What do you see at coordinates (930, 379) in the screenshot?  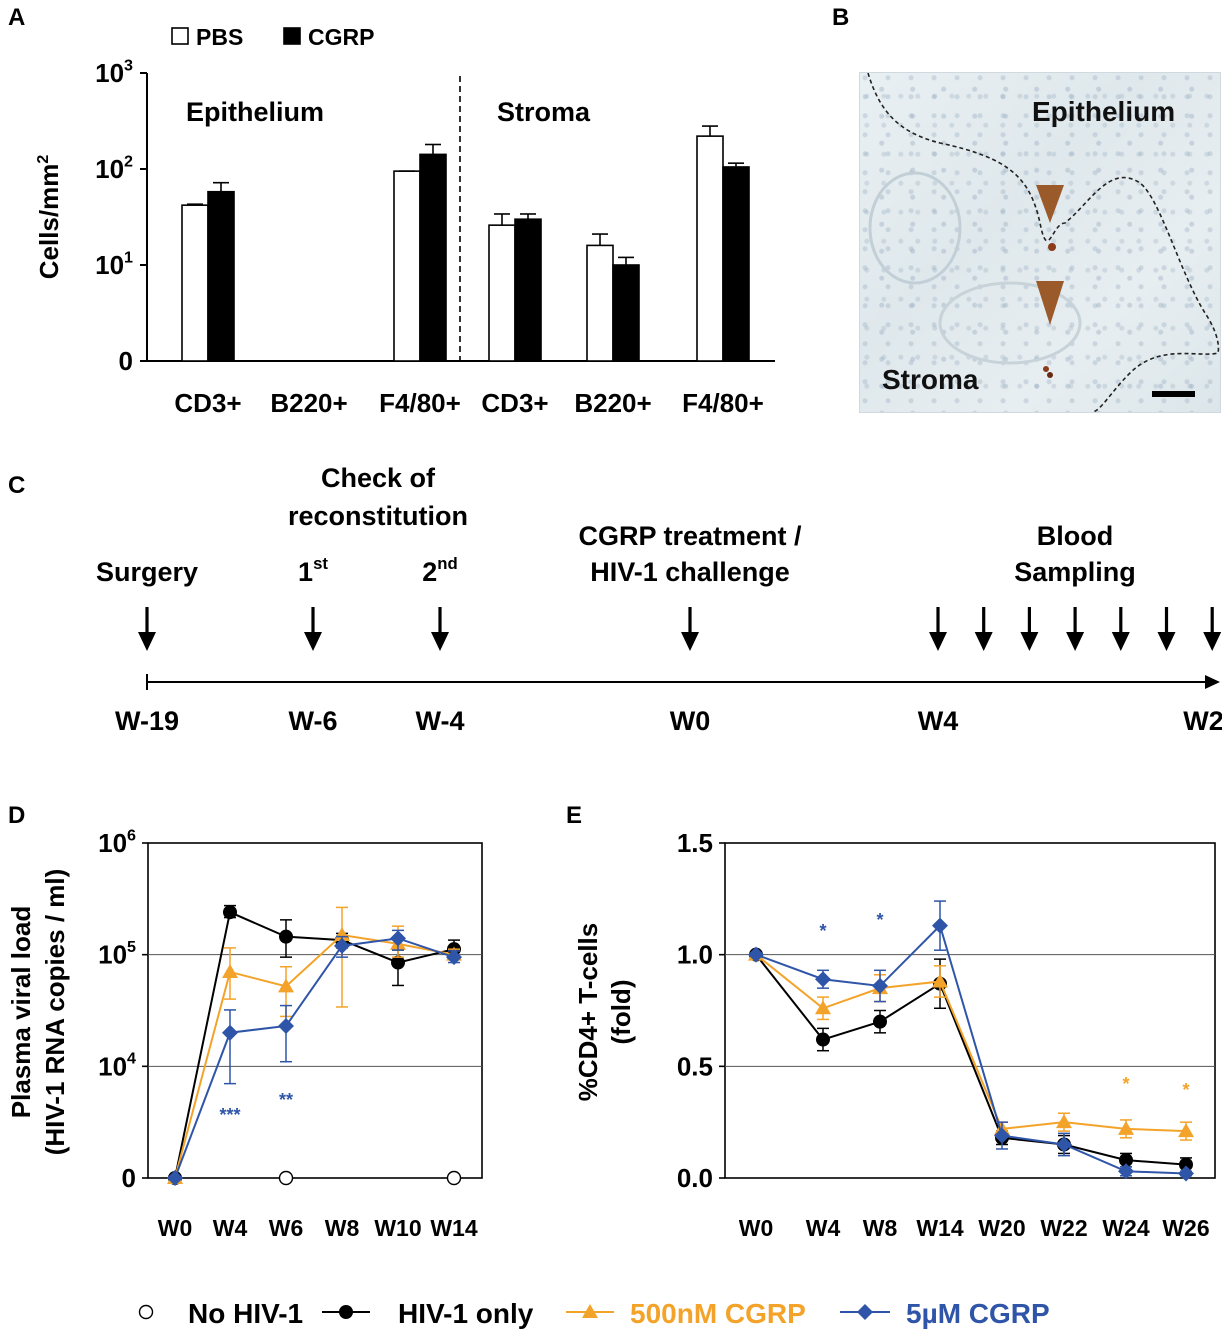 I see `stroma-label: Stroma` at bounding box center [930, 379].